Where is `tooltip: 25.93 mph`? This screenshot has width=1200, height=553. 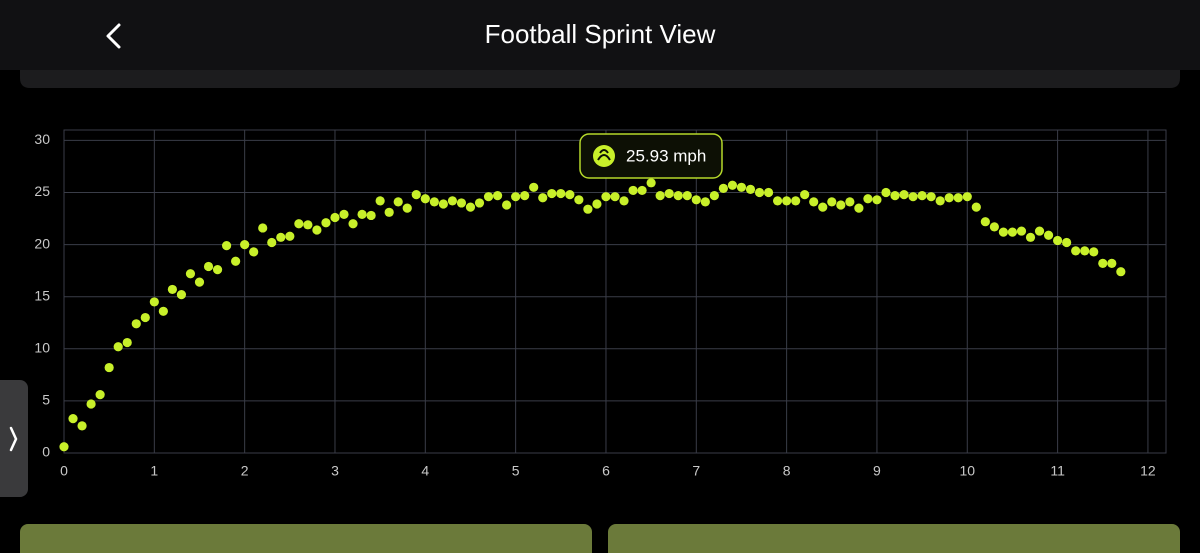 tooltip: 25.93 mph is located at coordinates (651, 156).